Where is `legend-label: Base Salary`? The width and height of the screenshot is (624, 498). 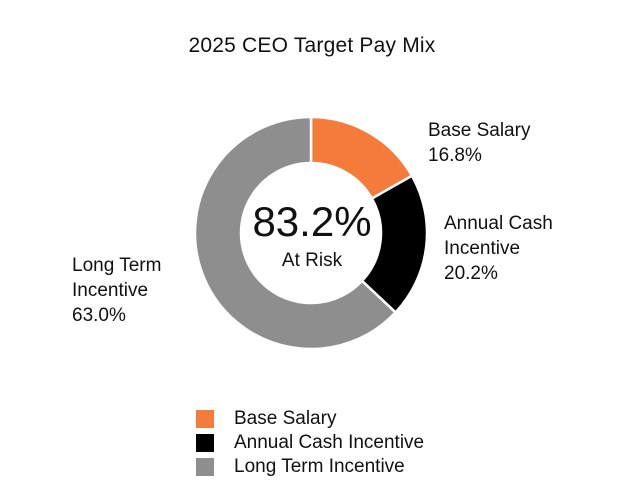 legend-label: Base Salary is located at coordinates (285, 418).